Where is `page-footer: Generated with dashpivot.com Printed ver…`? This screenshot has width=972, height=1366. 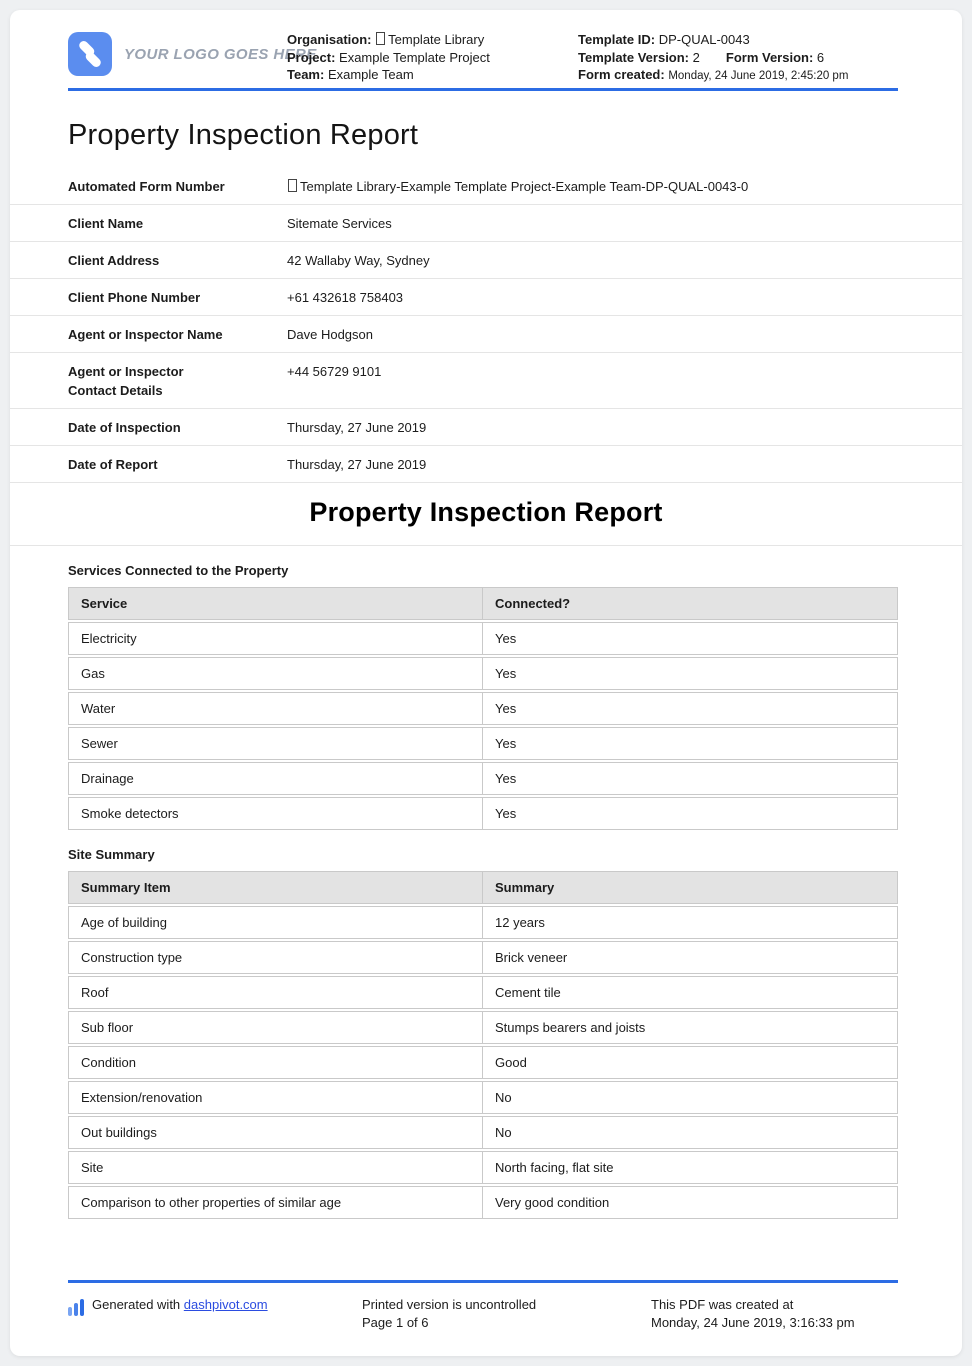 page-footer: Generated with dashpivot.com Printed ver… is located at coordinates (486, 1306).